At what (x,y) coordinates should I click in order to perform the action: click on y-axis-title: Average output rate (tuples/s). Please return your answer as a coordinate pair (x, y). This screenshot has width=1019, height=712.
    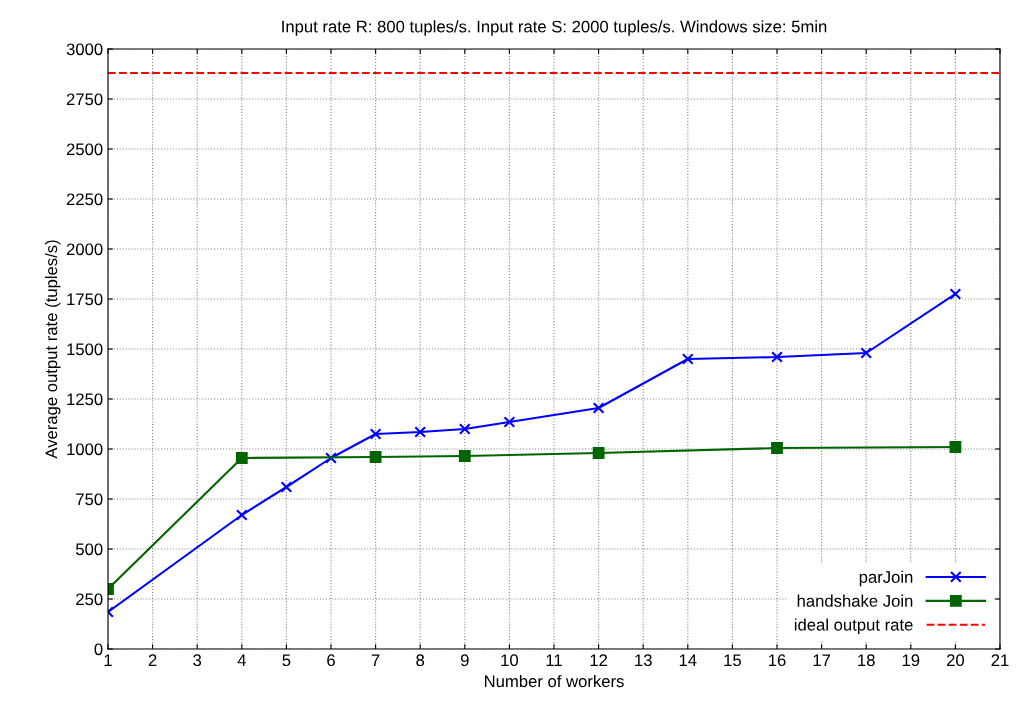
    Looking at the image, I should click on (52, 349).